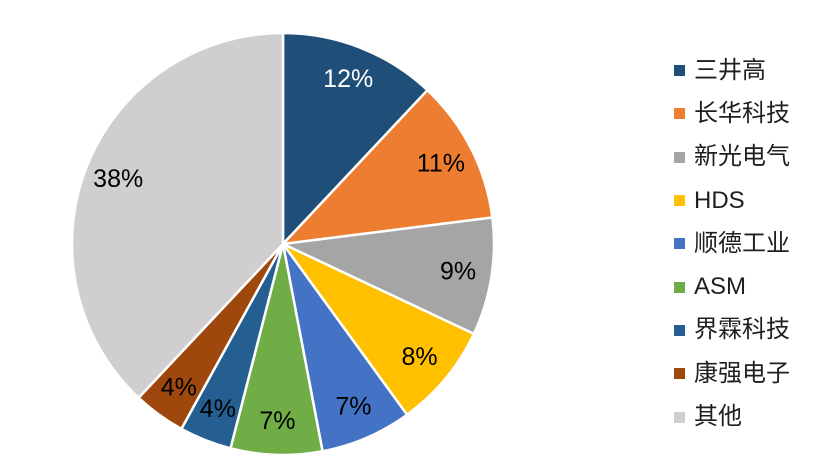  I want to click on legend-item-5: ASM, so click(732, 286).